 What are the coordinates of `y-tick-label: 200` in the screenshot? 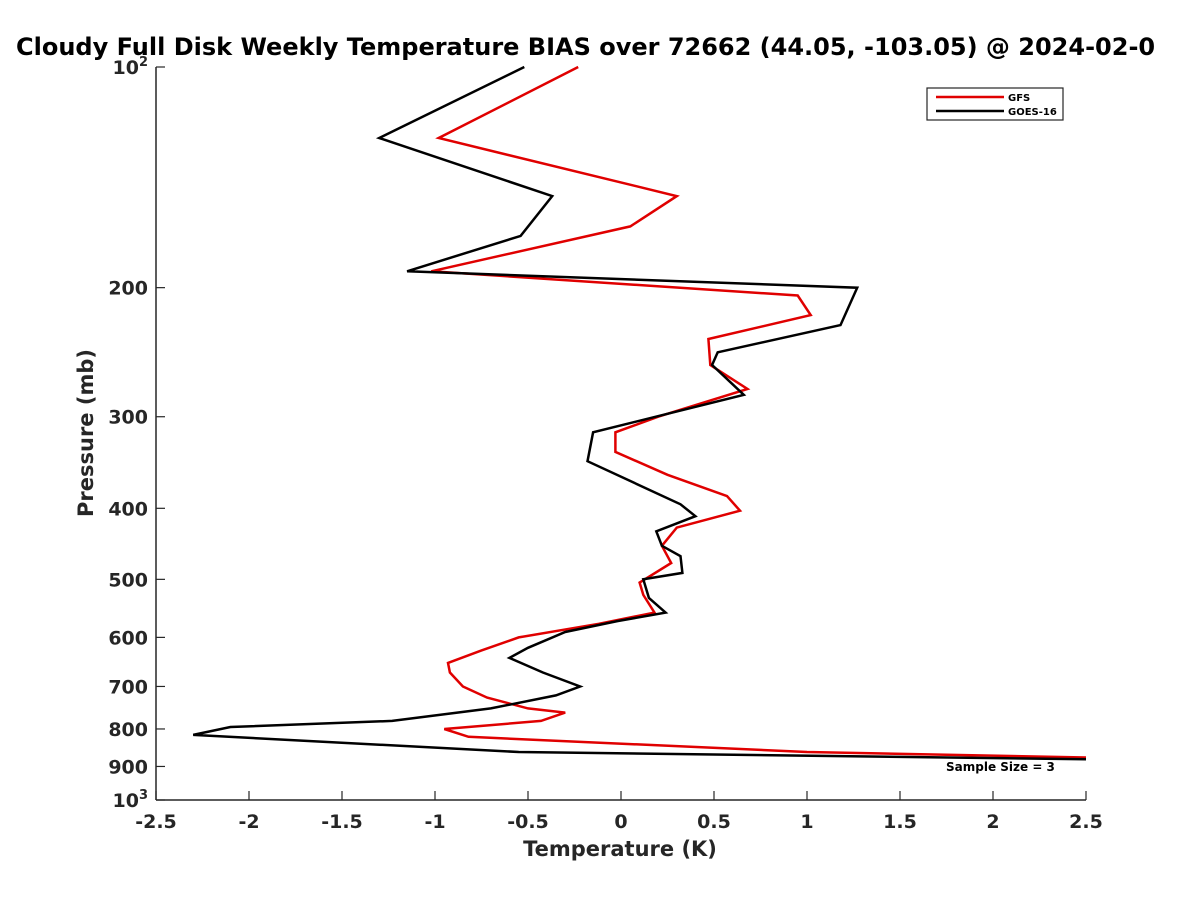 It's located at (128, 289).